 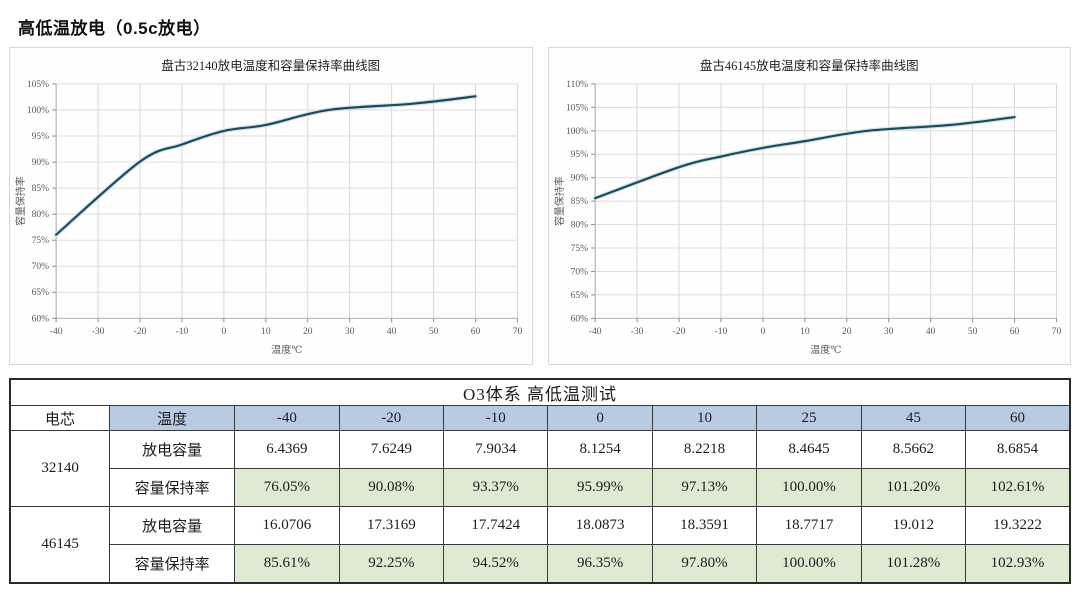 I want to click on value-cell: 8.5662, so click(x=913, y=449).